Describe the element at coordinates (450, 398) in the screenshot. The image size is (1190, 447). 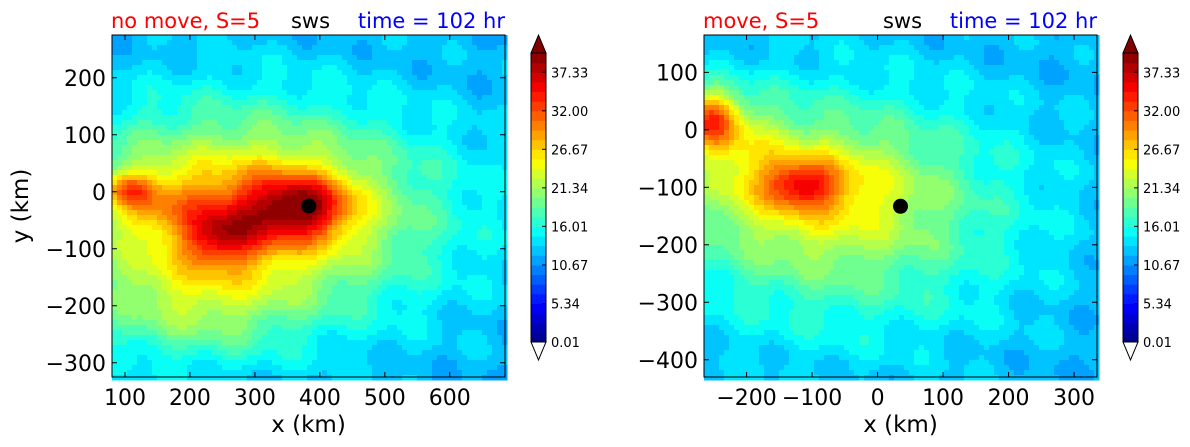
I see `x-tick-label: 600` at that location.